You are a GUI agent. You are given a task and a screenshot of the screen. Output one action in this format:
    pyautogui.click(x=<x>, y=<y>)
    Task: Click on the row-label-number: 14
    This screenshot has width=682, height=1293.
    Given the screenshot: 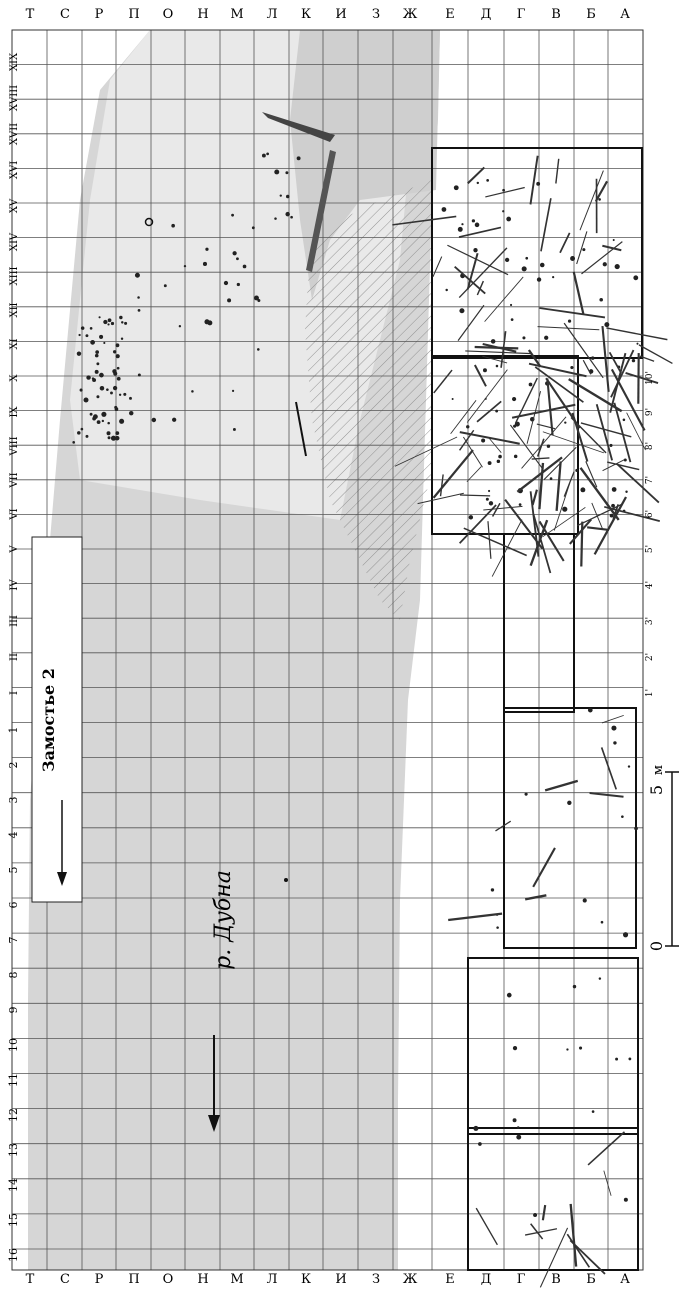 What is the action you would take?
    pyautogui.click(x=13, y=1185)
    